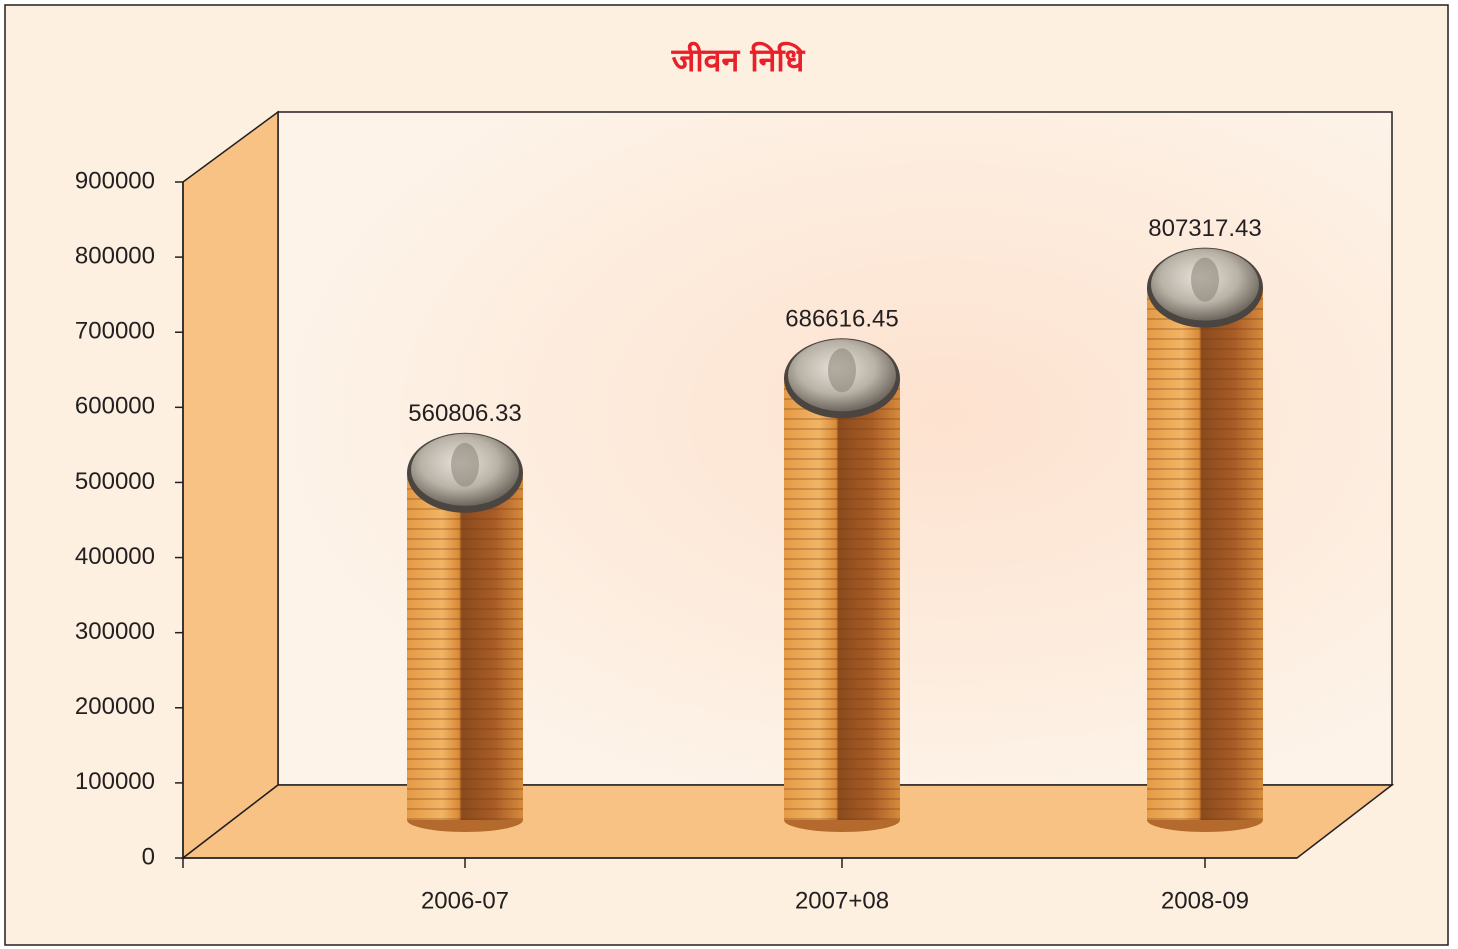 The width and height of the screenshot is (1458, 949). What do you see at coordinates (465, 900) in the screenshot?
I see `x-tick-label: 2006-07` at bounding box center [465, 900].